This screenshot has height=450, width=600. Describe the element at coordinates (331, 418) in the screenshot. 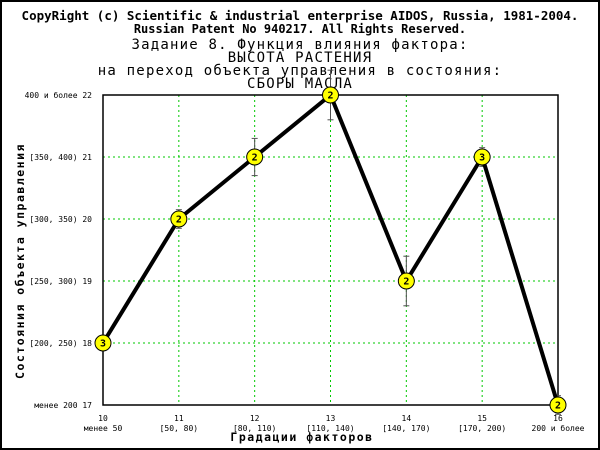

I see `x-tick-label: 13` at that location.